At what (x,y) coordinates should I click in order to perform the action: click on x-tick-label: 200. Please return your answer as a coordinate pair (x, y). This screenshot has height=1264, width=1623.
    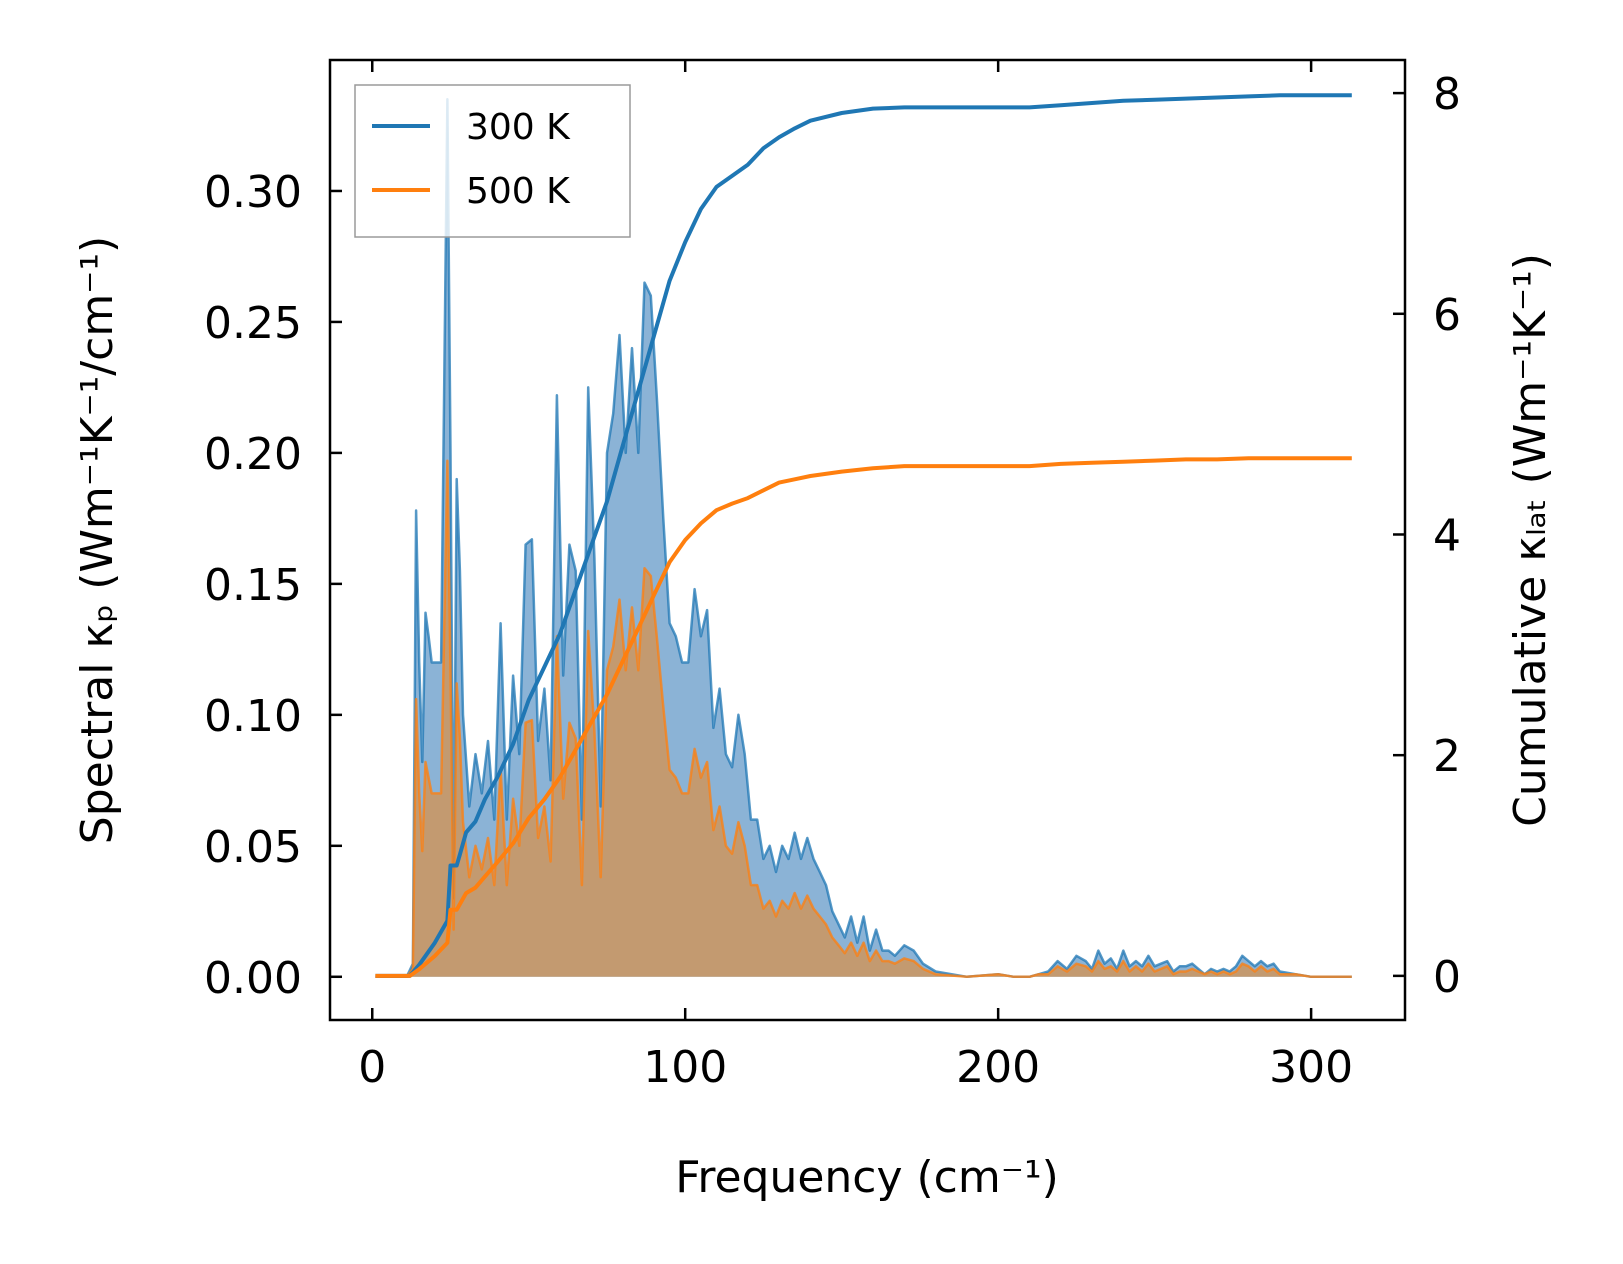
    Looking at the image, I should click on (998, 1067).